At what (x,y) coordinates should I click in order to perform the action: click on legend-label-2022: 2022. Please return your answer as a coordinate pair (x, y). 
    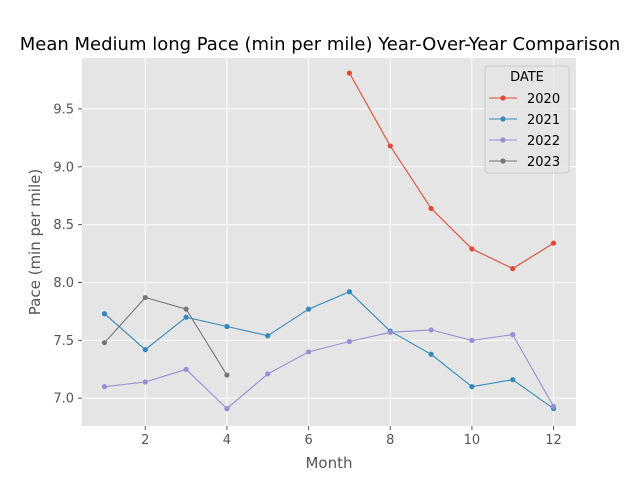
    Looking at the image, I should click on (543, 141).